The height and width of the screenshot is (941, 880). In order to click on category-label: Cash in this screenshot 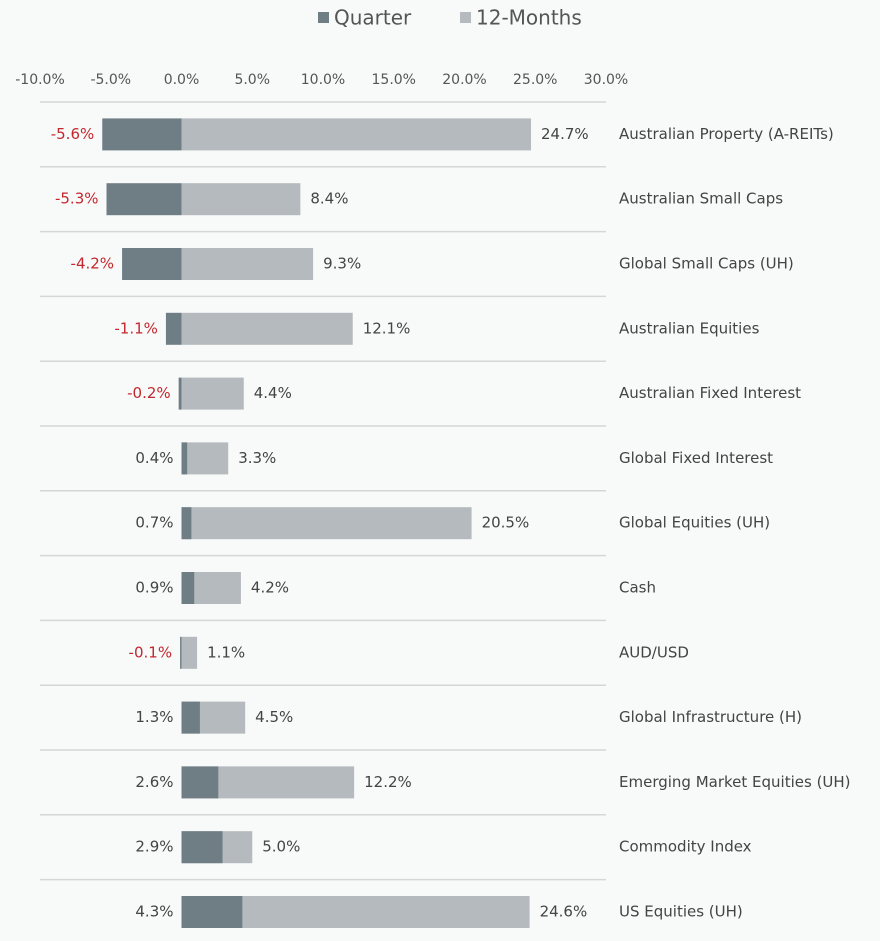, I will do `click(637, 588)`.